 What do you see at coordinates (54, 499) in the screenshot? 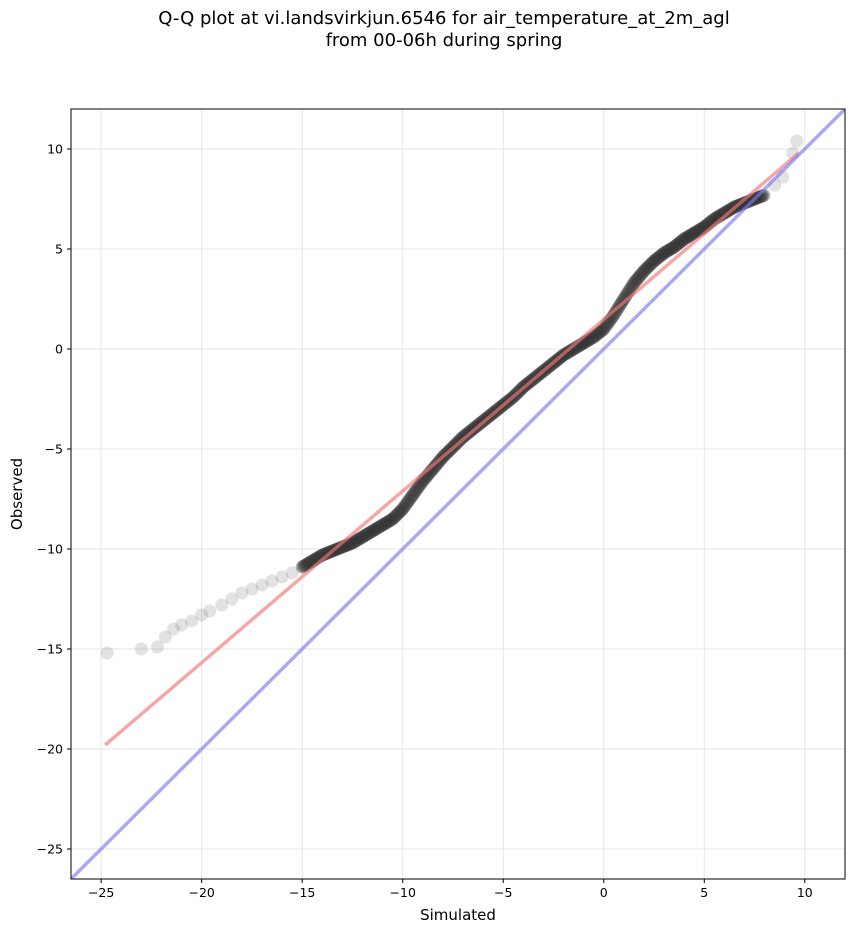
I see `y-axis: −25 −20 −15 −10 −5 0 5 10` at bounding box center [54, 499].